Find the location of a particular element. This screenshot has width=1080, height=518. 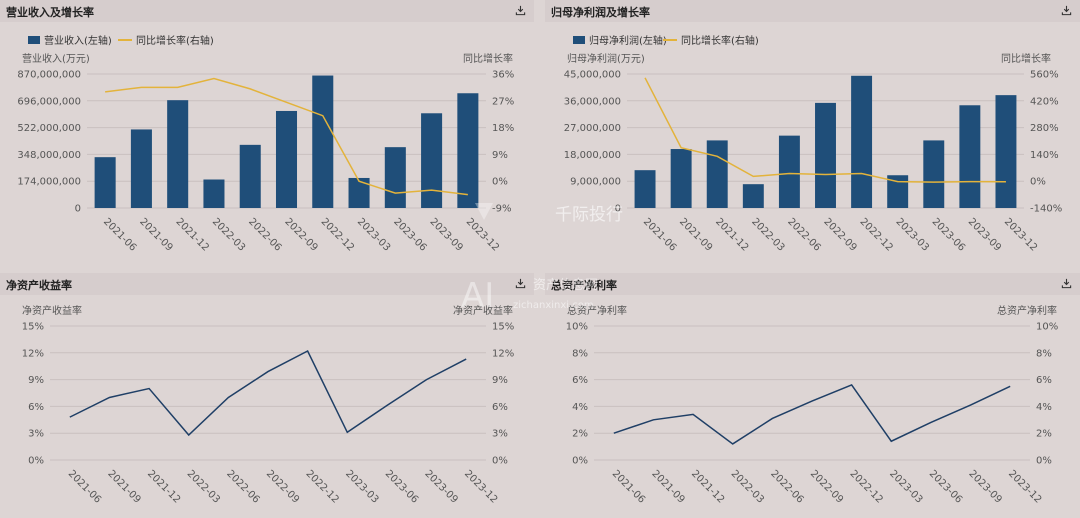

y-tick-left: 870,000,000 is located at coordinates (49, 75).